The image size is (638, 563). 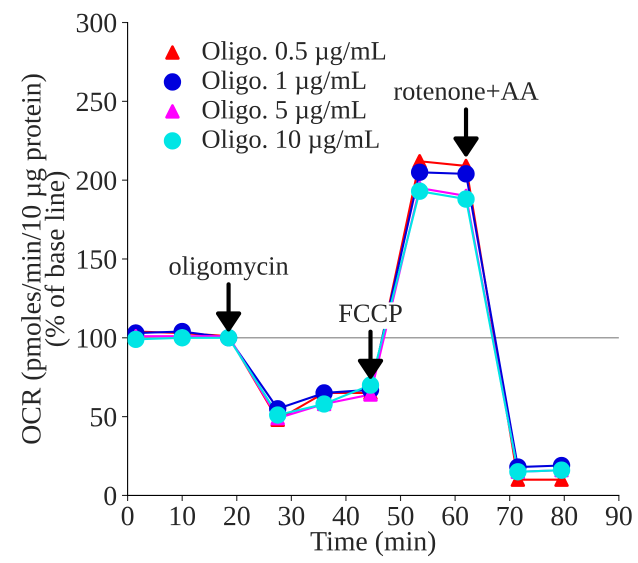 What do you see at coordinates (103, 417) in the screenshot?
I see `y-tick-label: 50` at bounding box center [103, 417].